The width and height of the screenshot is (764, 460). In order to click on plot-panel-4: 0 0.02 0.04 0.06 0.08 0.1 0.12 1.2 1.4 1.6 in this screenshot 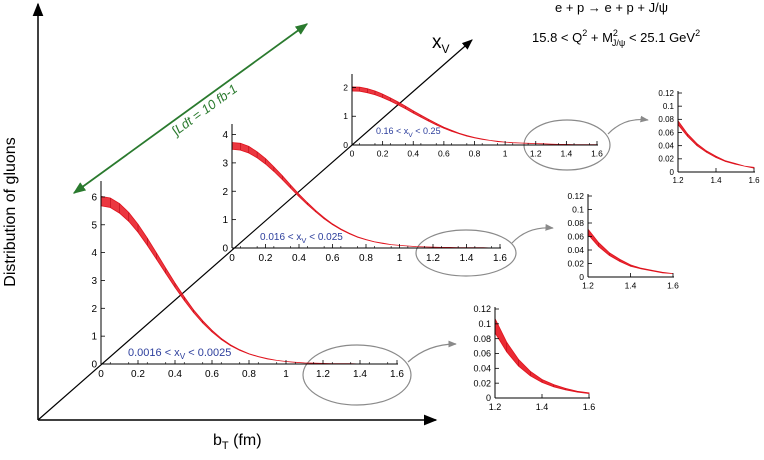, I will do `click(534, 358)`.